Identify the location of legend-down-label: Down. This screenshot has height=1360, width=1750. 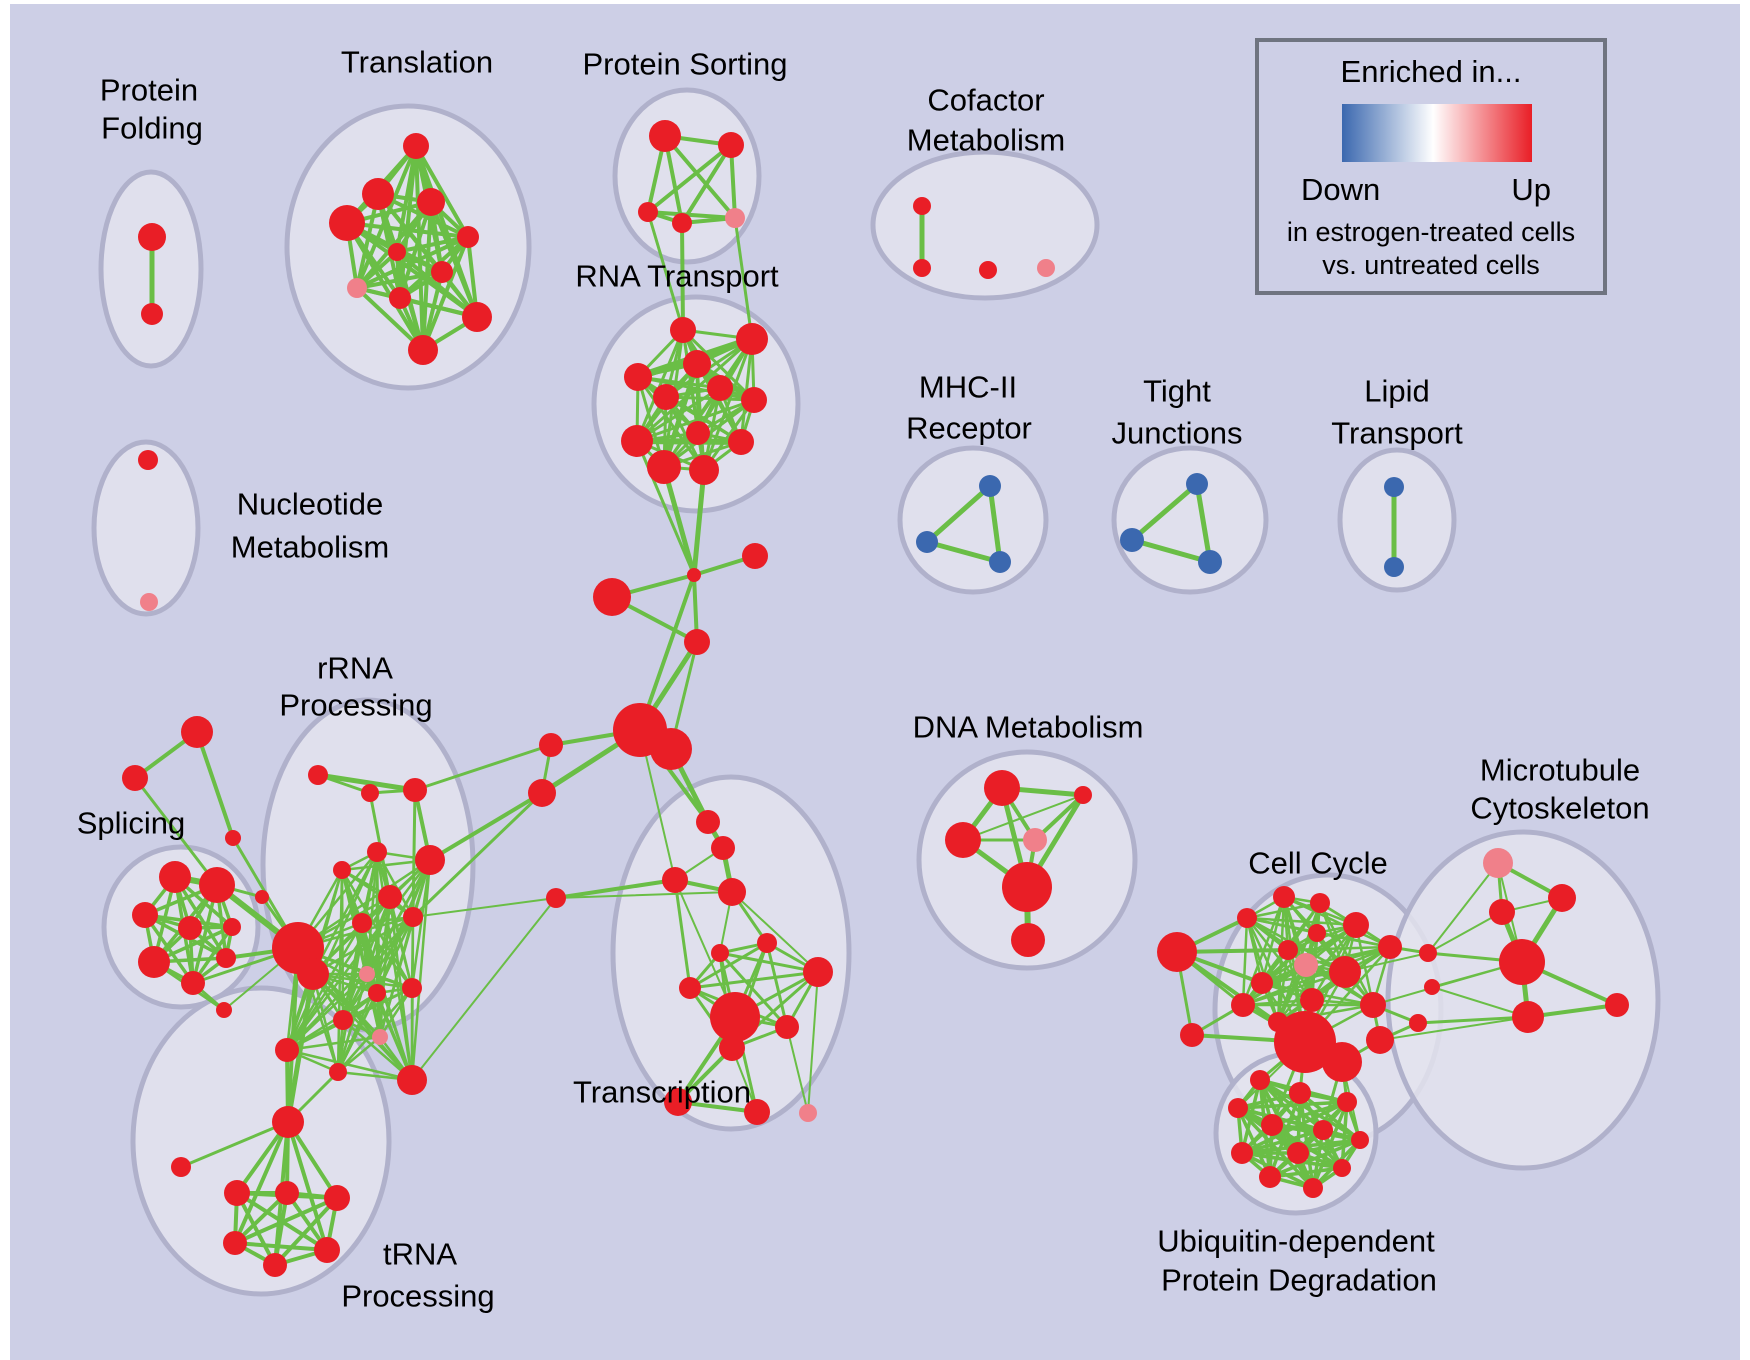
(1341, 189).